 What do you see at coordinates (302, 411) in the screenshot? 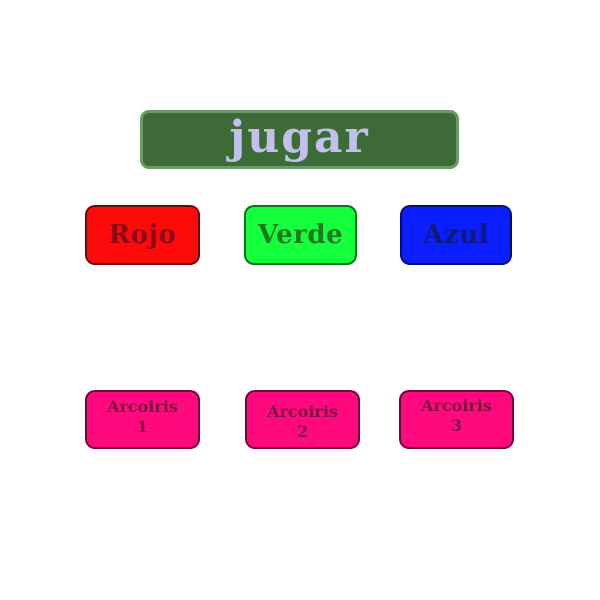
I see `rainbow-2-word: Arcoiris` at bounding box center [302, 411].